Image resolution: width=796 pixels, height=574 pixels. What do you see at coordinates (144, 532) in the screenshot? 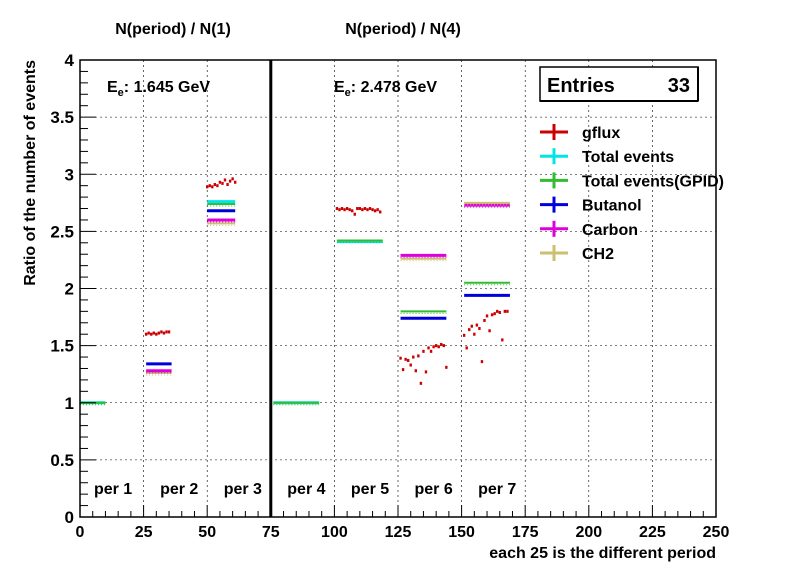
I see `x-tick-label: 25` at bounding box center [144, 532].